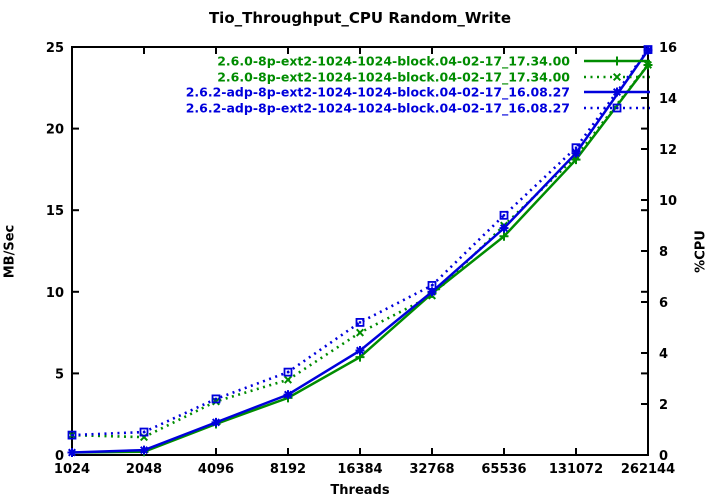 The image size is (720, 504). What do you see at coordinates (668, 150) in the screenshot?
I see `y-right-tick-label: 12` at bounding box center [668, 150].